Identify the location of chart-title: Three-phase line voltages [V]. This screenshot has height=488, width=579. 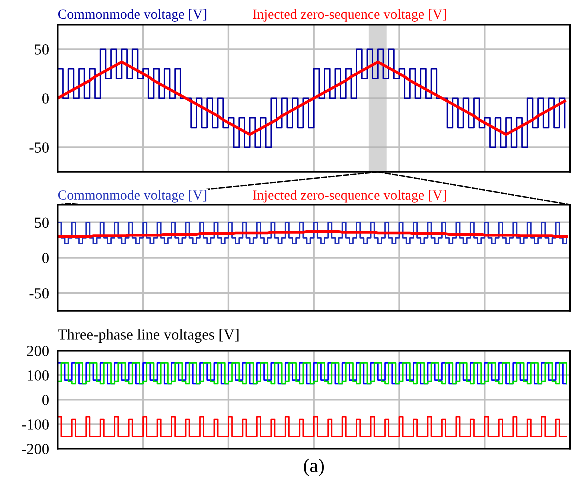
(148, 336).